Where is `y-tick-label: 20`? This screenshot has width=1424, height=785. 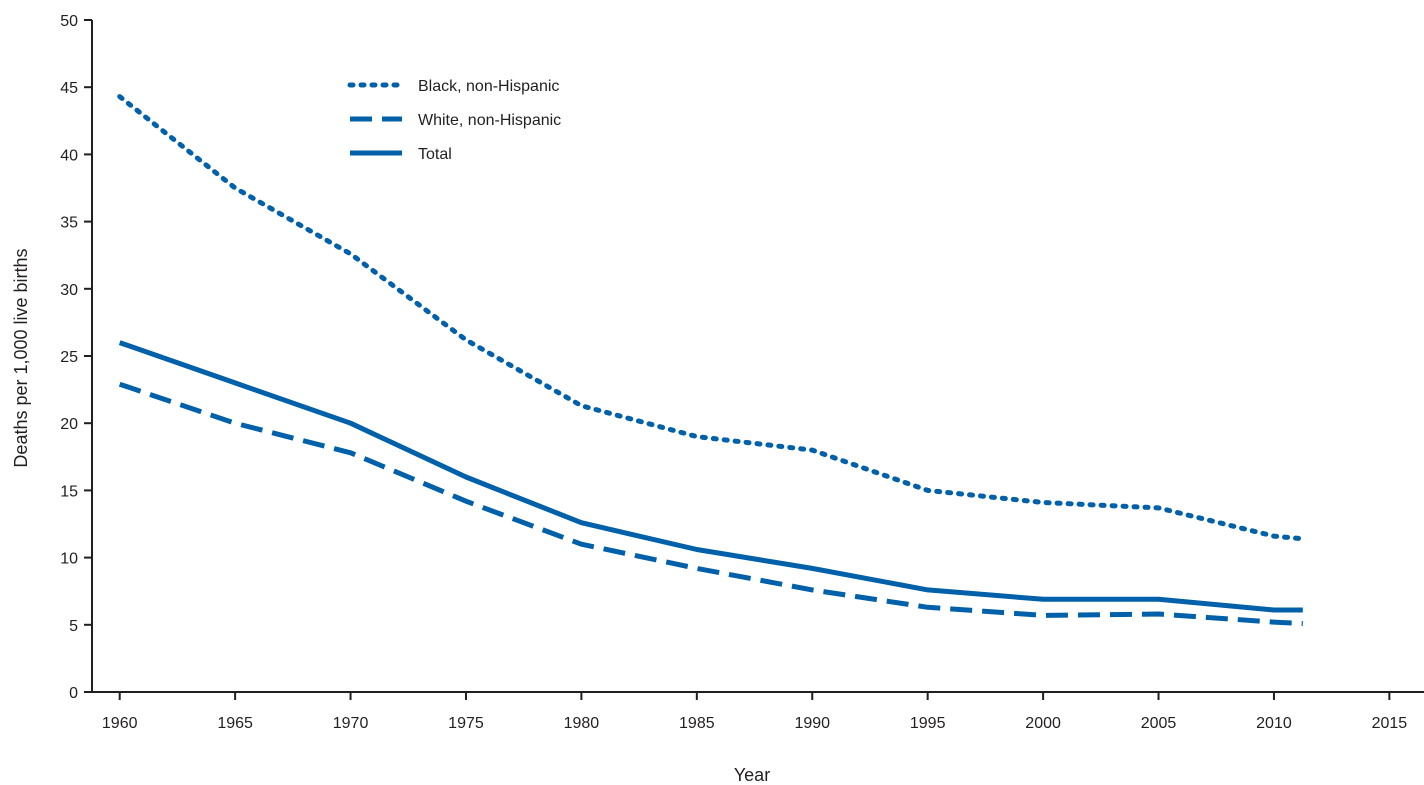
y-tick-label: 20 is located at coordinates (69, 424).